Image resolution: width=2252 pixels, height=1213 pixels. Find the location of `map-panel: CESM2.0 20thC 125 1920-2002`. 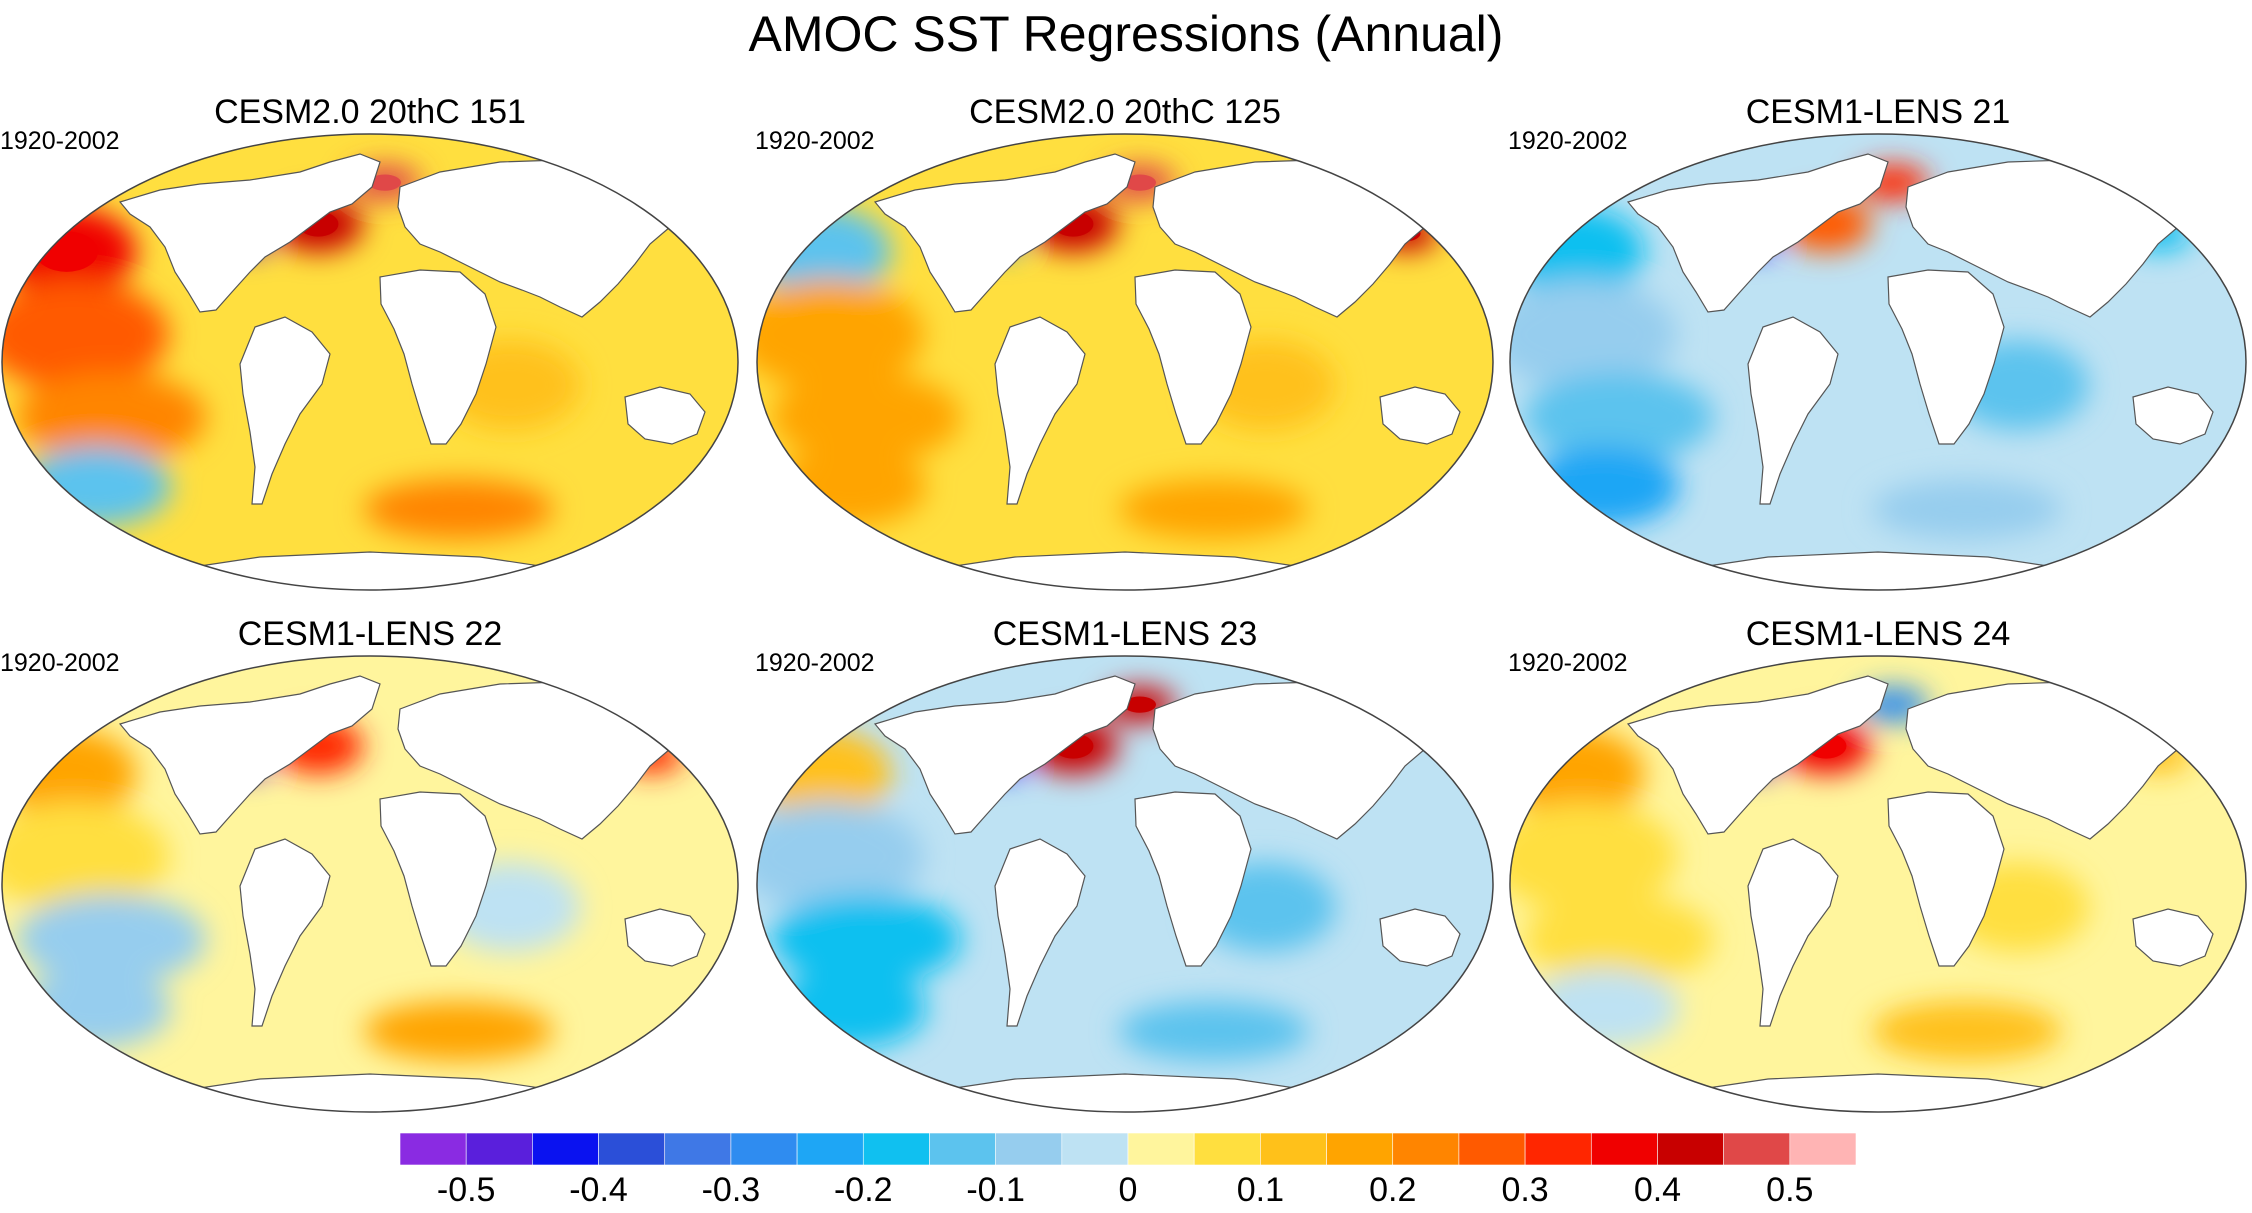

map-panel: CESM2.0 20thC 125 1920-2002 is located at coordinates (1125, 342).